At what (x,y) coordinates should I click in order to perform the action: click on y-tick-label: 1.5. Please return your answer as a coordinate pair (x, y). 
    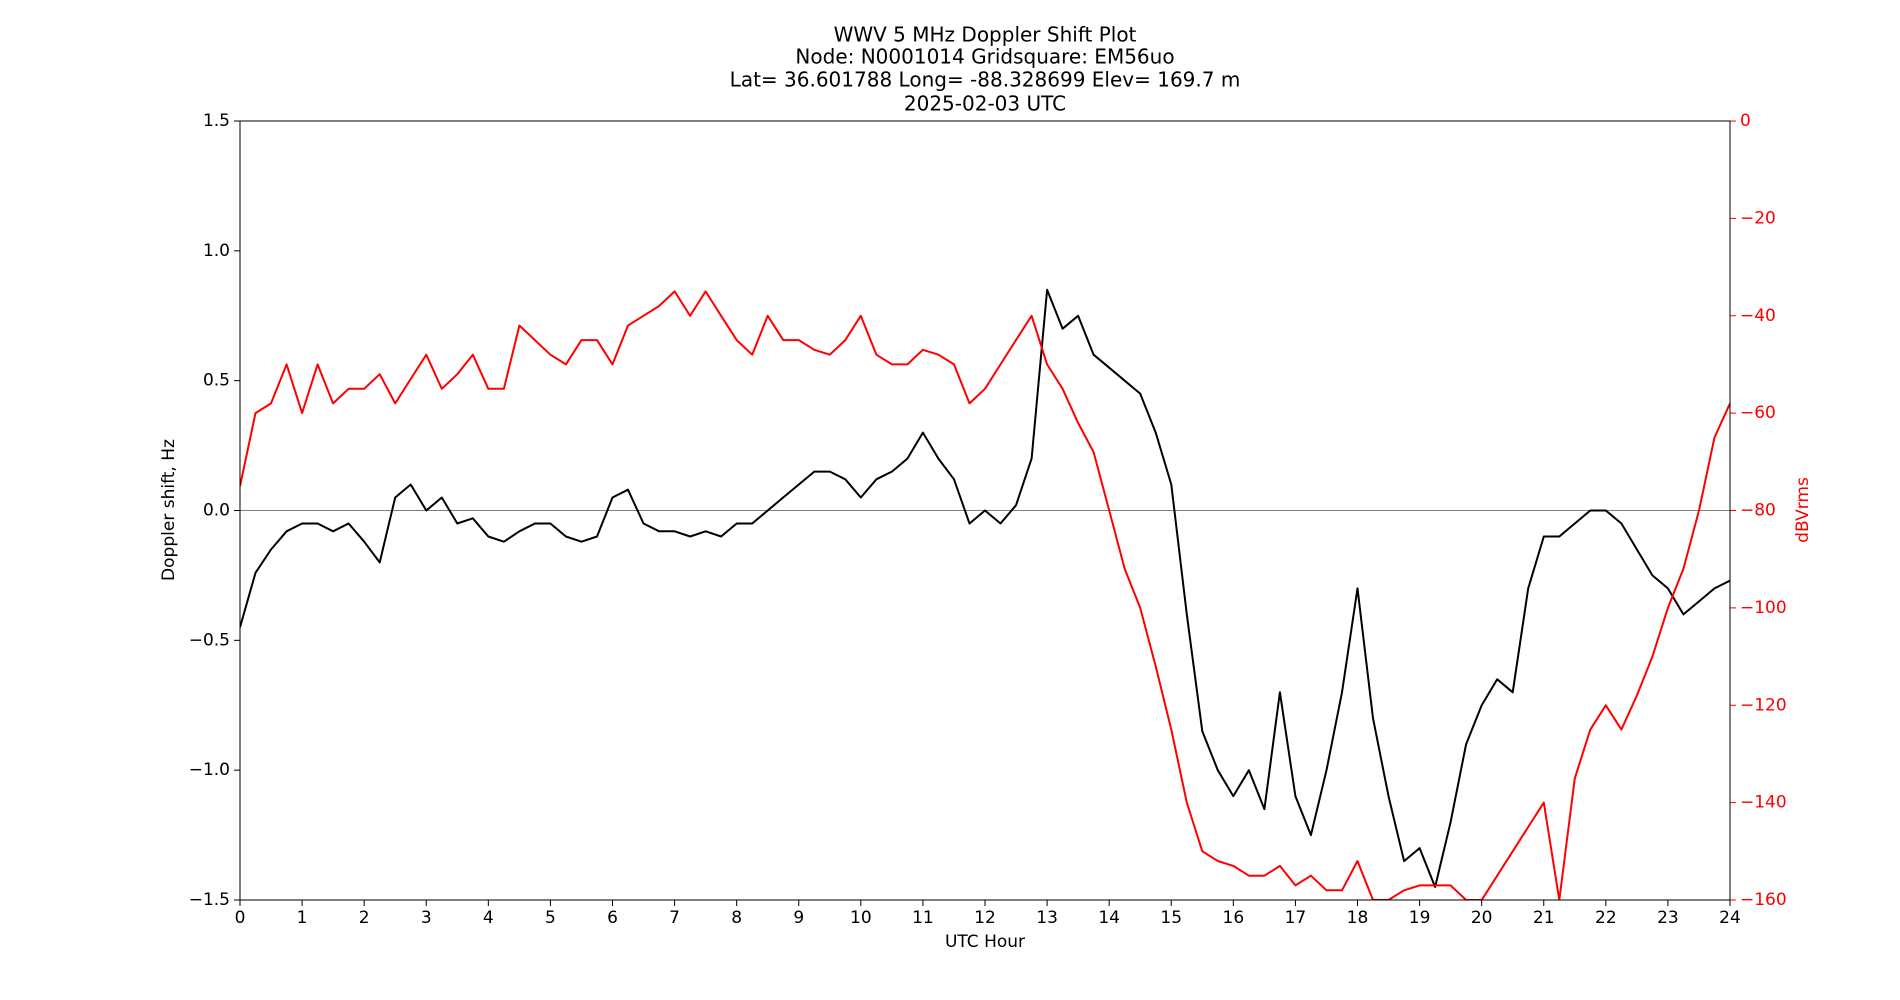
    Looking at the image, I should click on (216, 121).